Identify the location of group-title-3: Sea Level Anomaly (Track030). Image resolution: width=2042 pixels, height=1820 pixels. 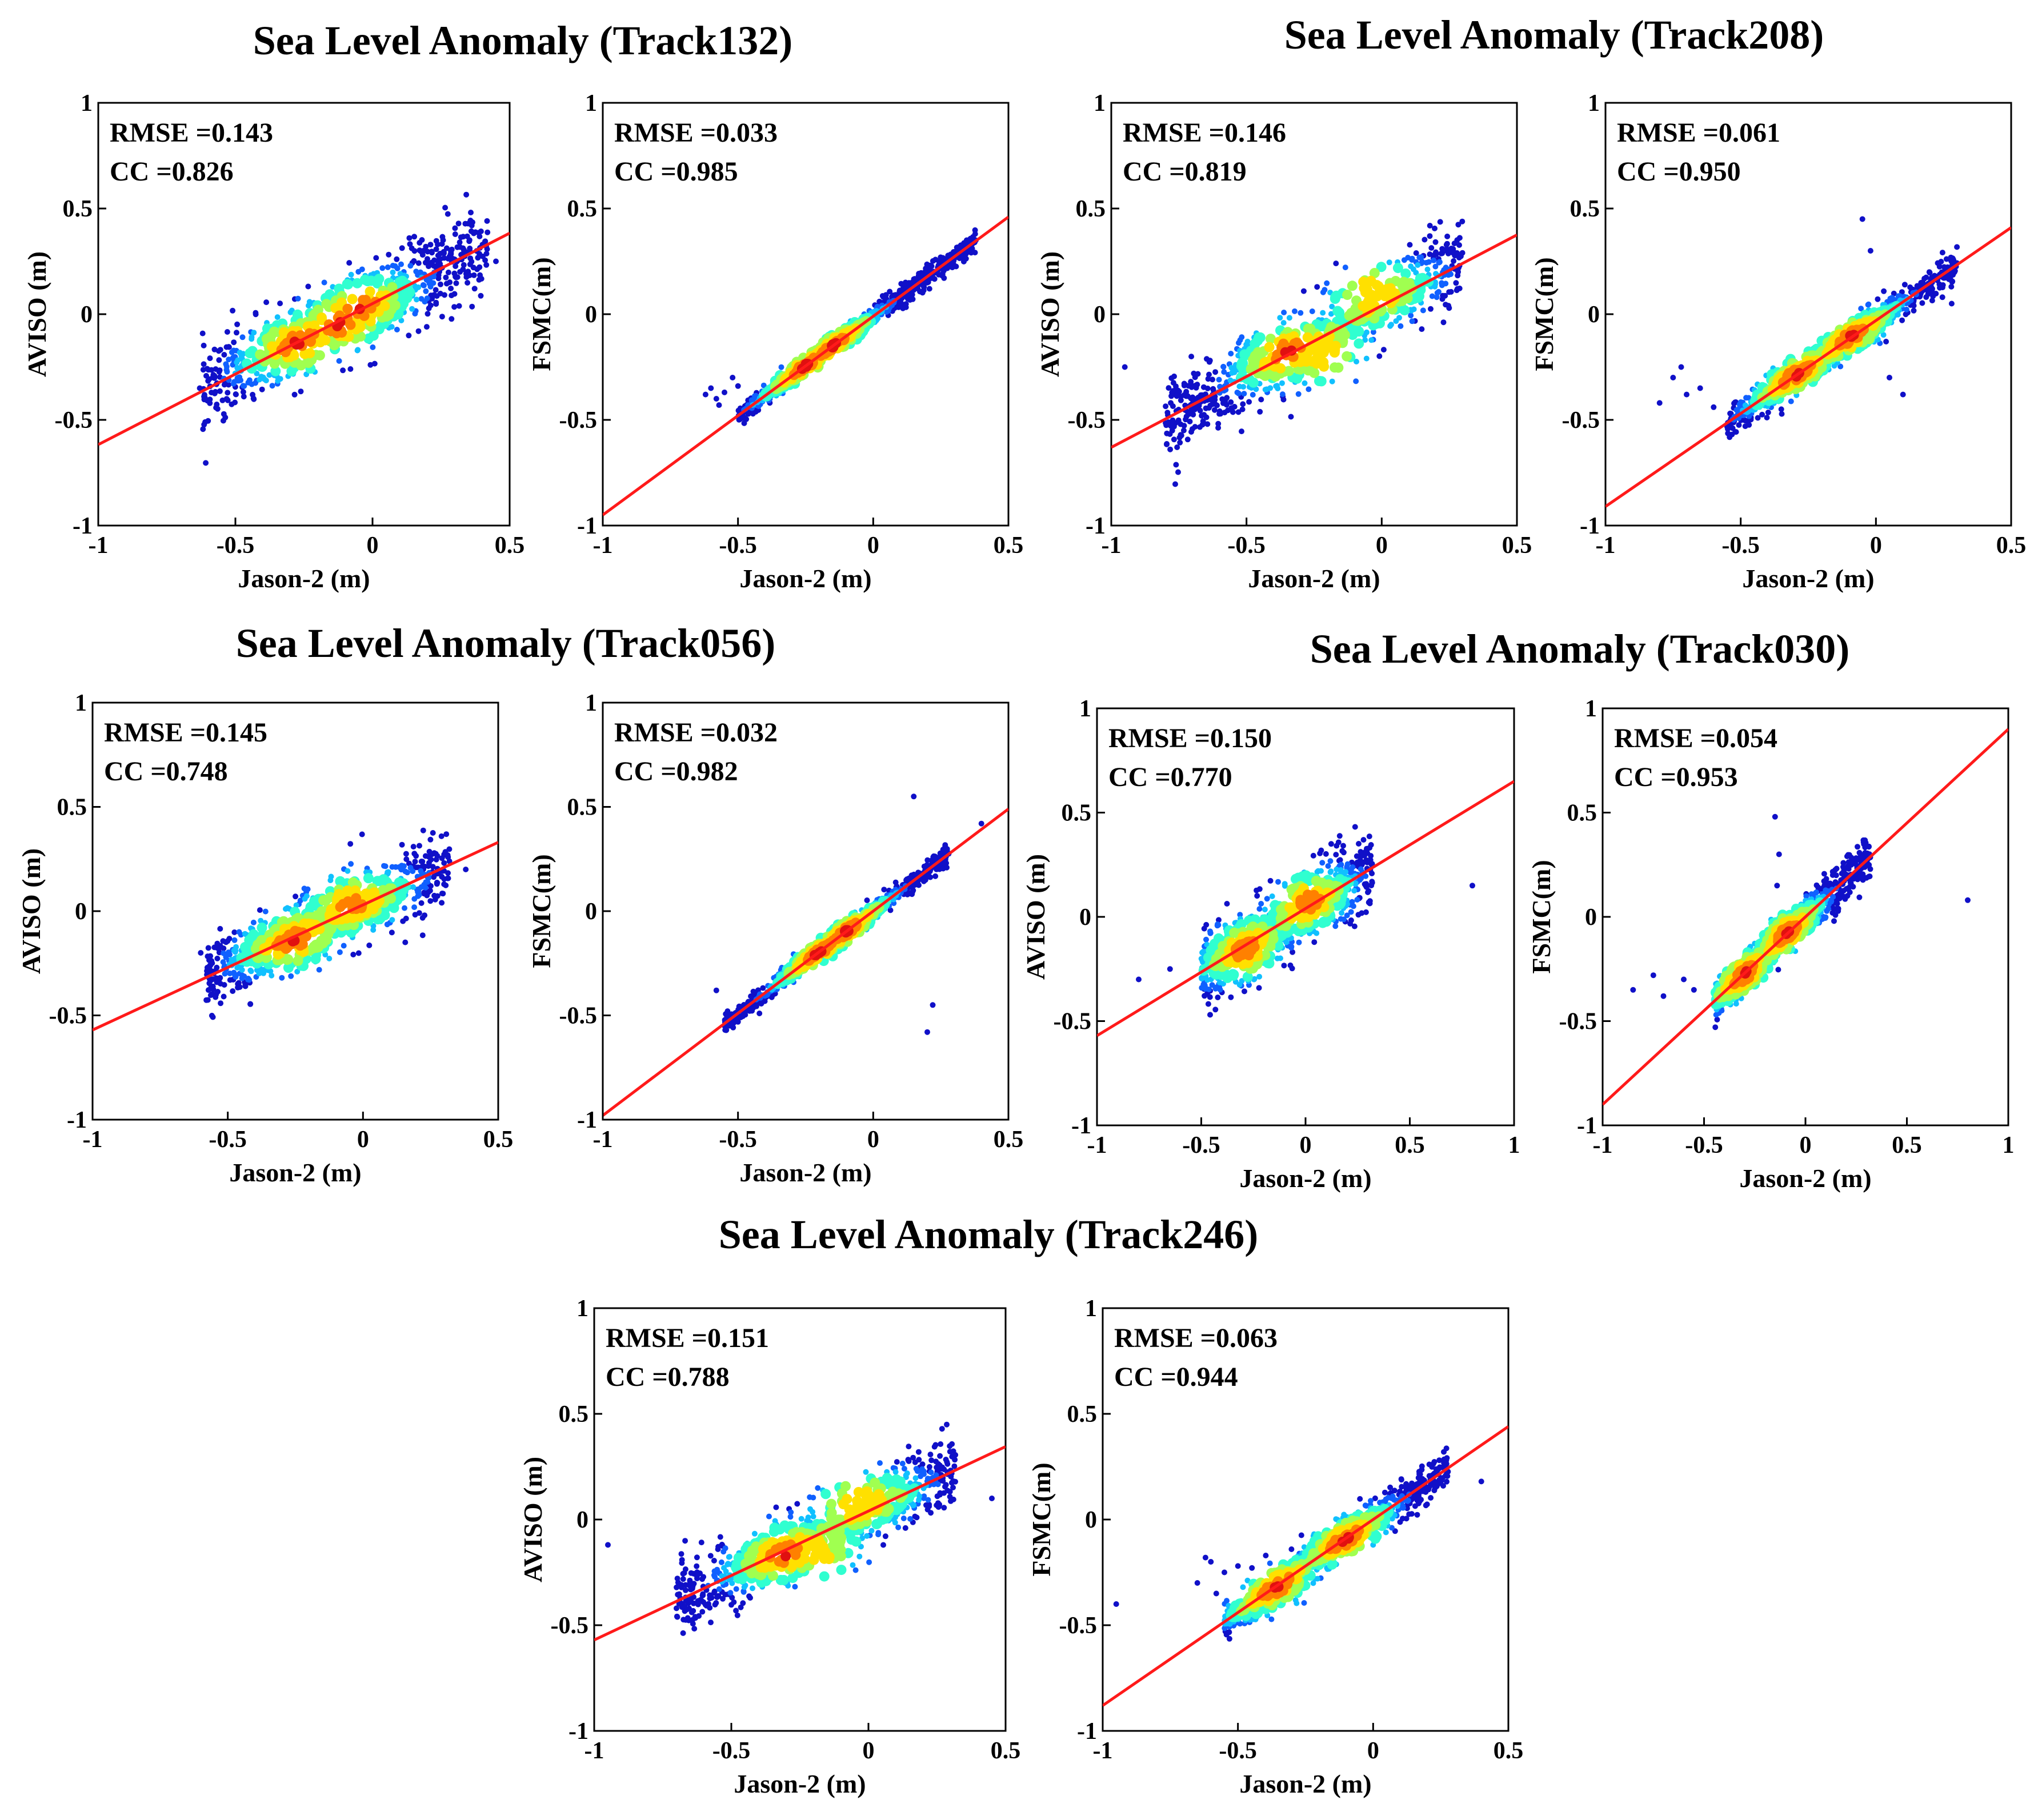
(1580, 649).